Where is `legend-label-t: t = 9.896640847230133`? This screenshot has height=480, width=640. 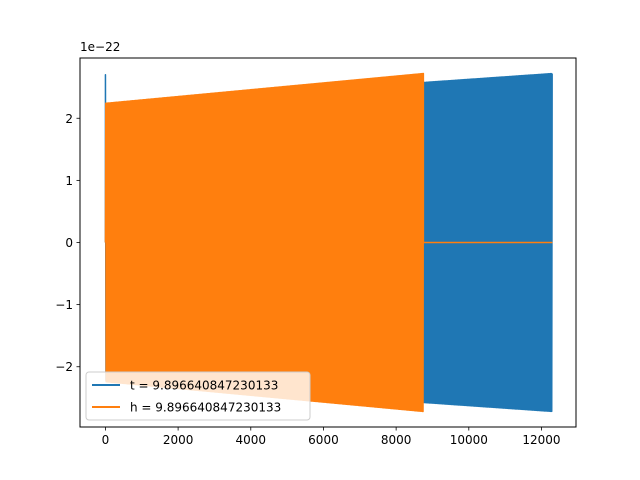 legend-label-t: t = 9.896640847230133 is located at coordinates (204, 386).